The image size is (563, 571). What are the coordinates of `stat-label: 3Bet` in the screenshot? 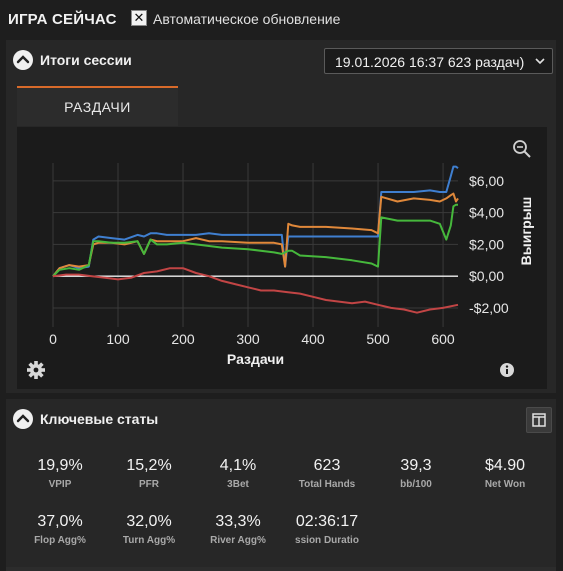 It's located at (238, 484).